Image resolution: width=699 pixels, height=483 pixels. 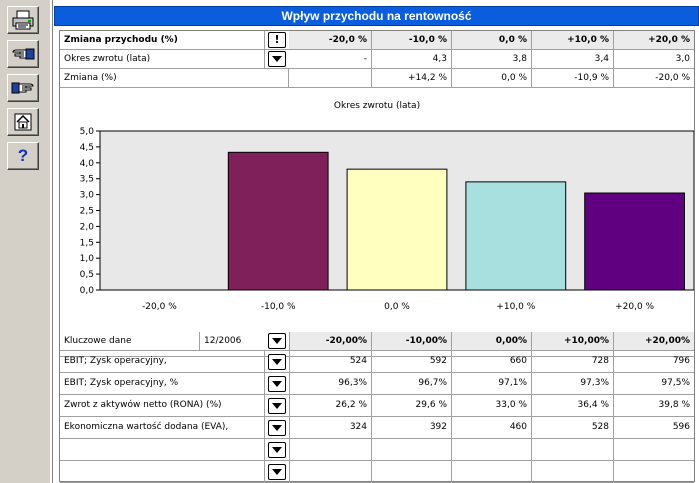 I want to click on column-header: -10,0 %, so click(x=412, y=40).